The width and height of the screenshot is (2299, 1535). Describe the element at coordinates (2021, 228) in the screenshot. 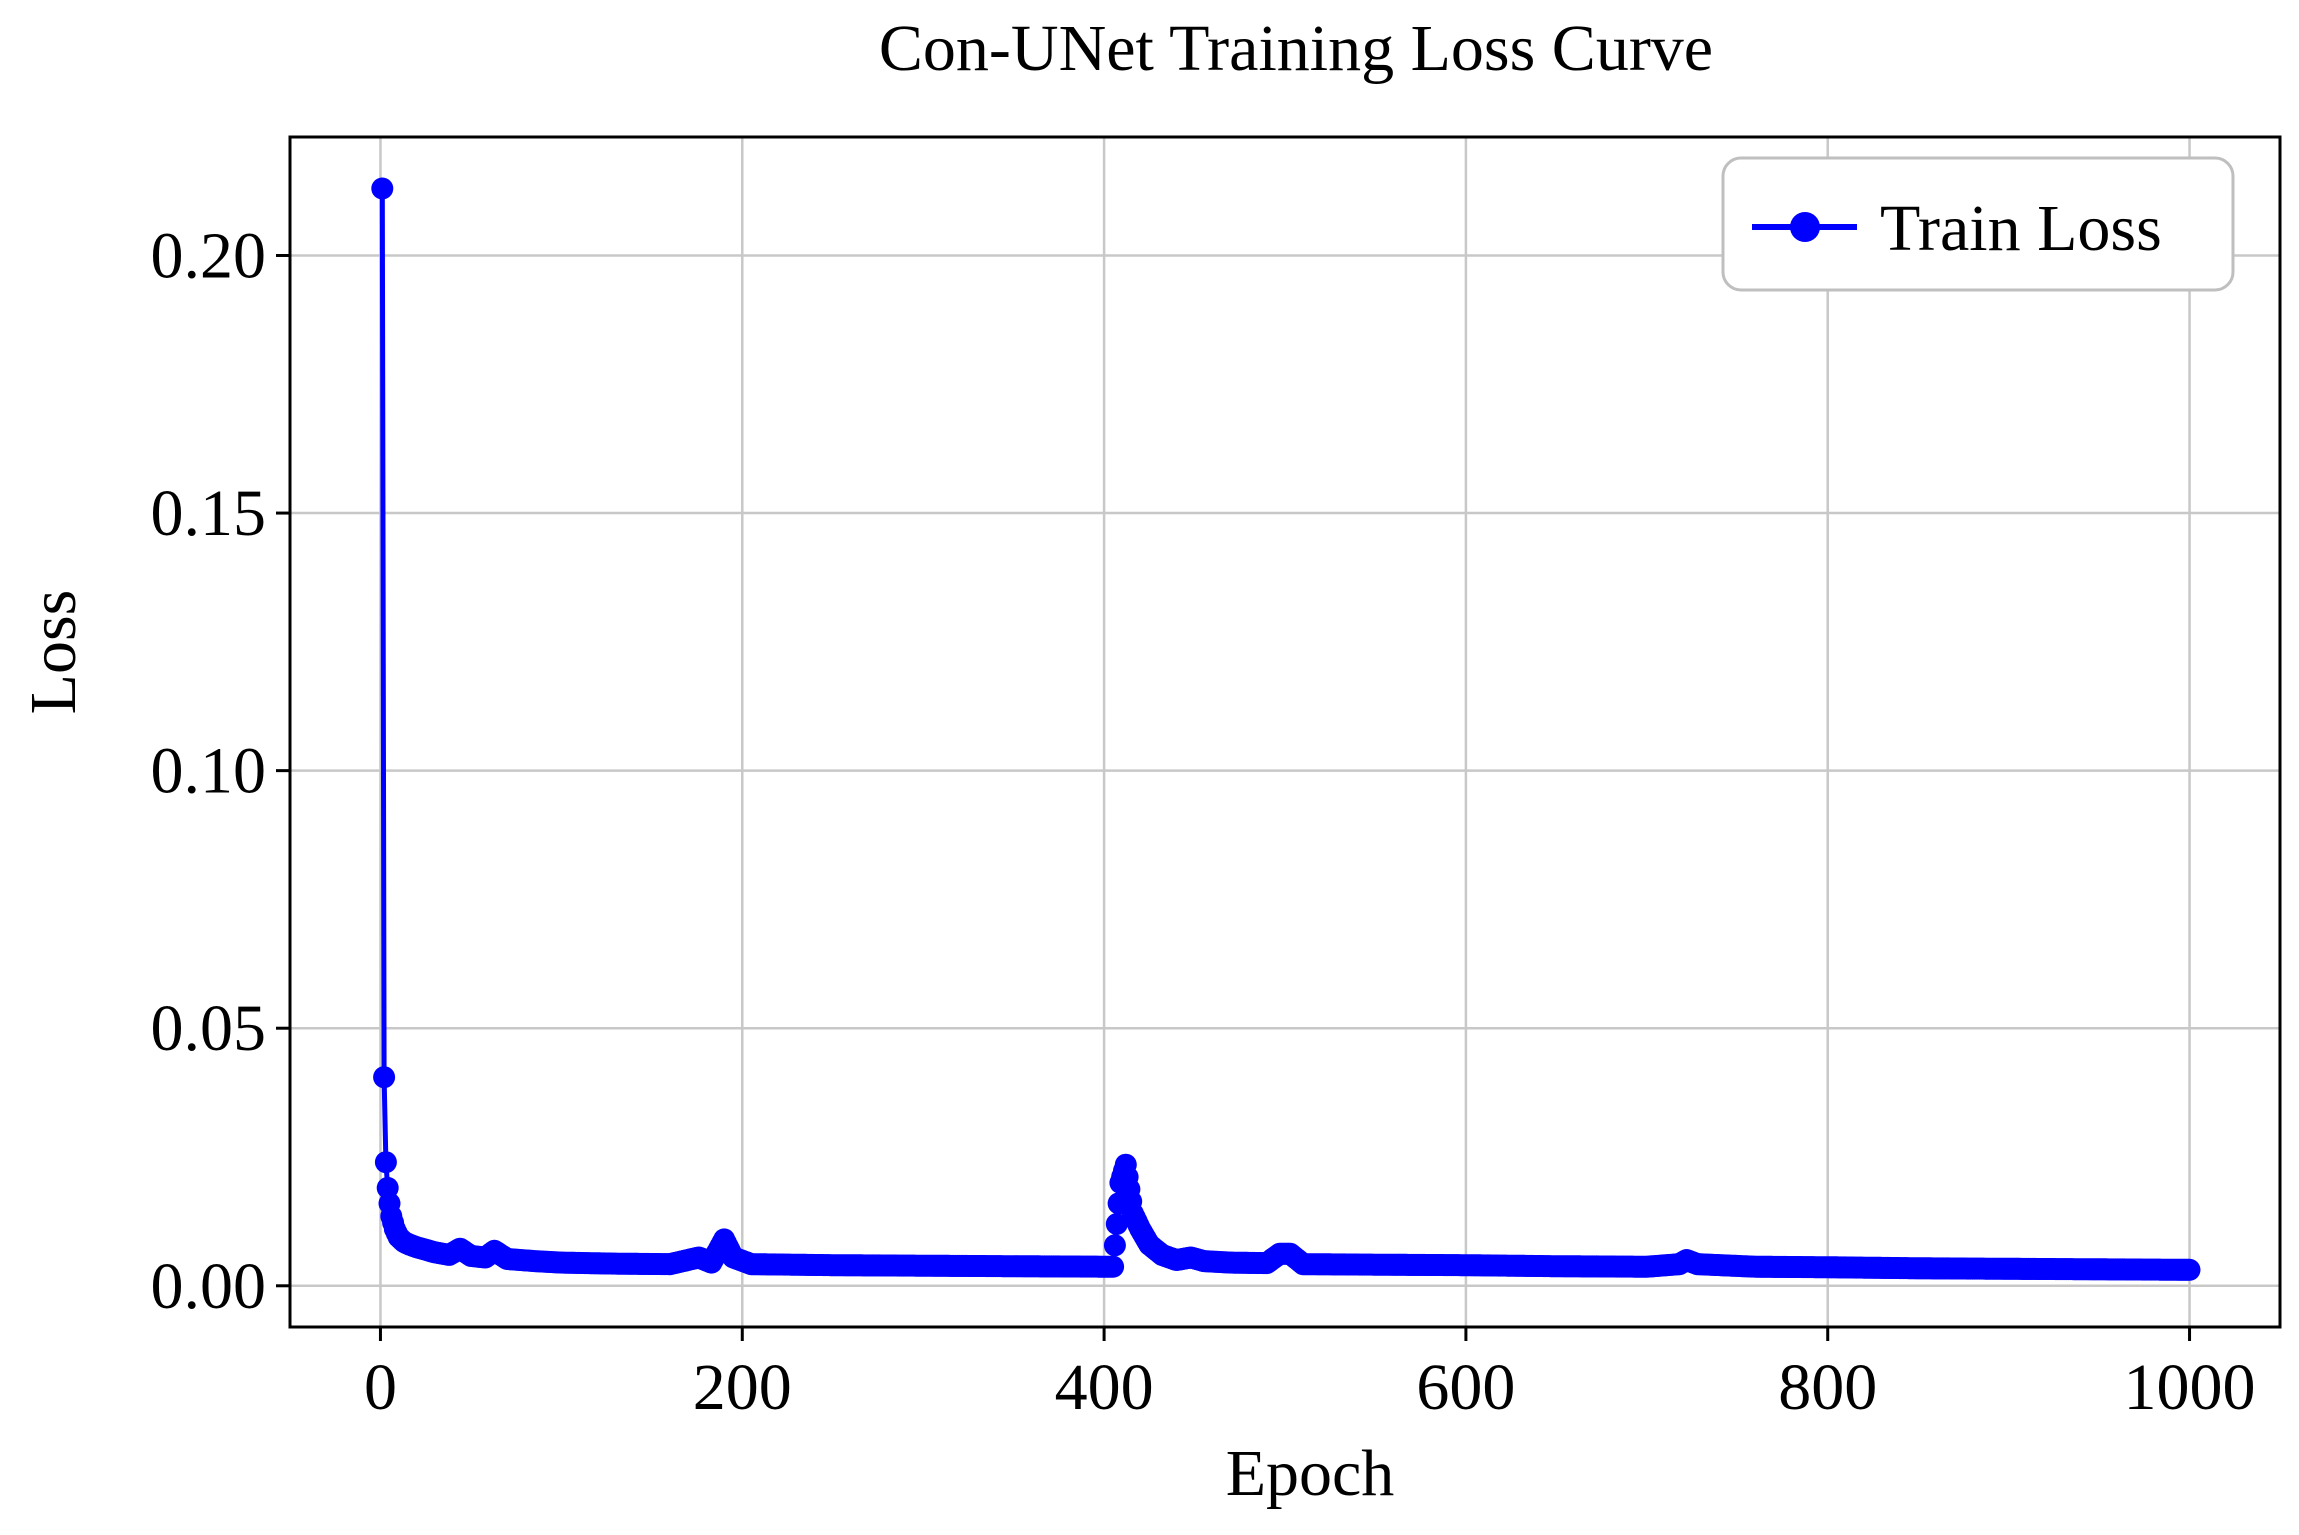

I see `legend-label: Train Loss` at that location.